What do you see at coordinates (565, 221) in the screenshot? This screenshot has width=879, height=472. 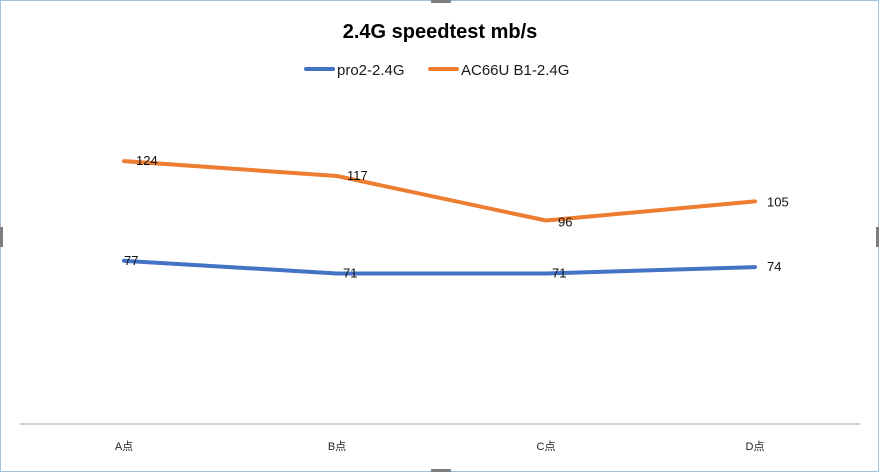 I see `data-label: 96` at bounding box center [565, 221].